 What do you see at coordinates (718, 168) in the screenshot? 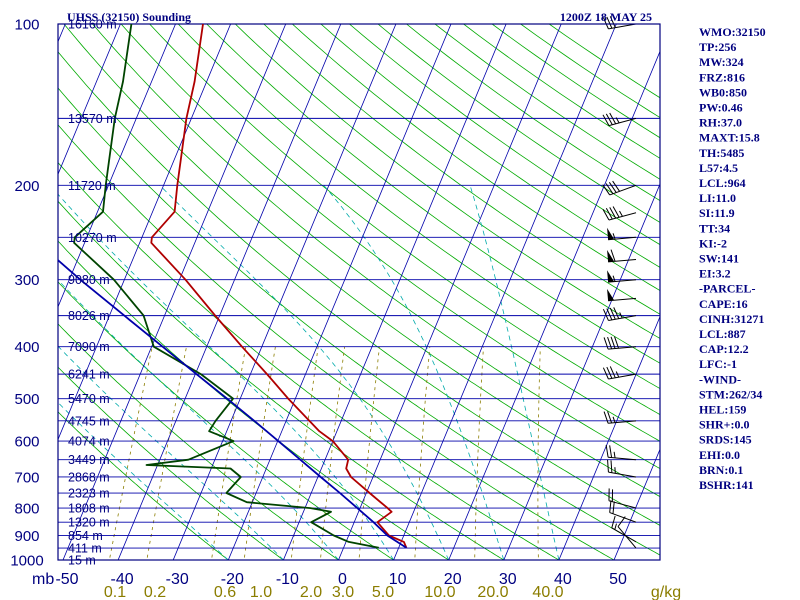
I see `sounding-index: L57:4.5` at bounding box center [718, 168].